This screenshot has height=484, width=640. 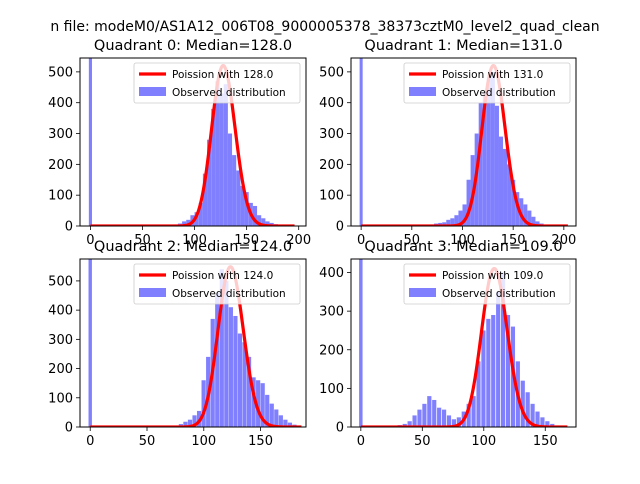 I want to click on subplot-title: Quadrant 0: Median=128.0, so click(x=193, y=46).